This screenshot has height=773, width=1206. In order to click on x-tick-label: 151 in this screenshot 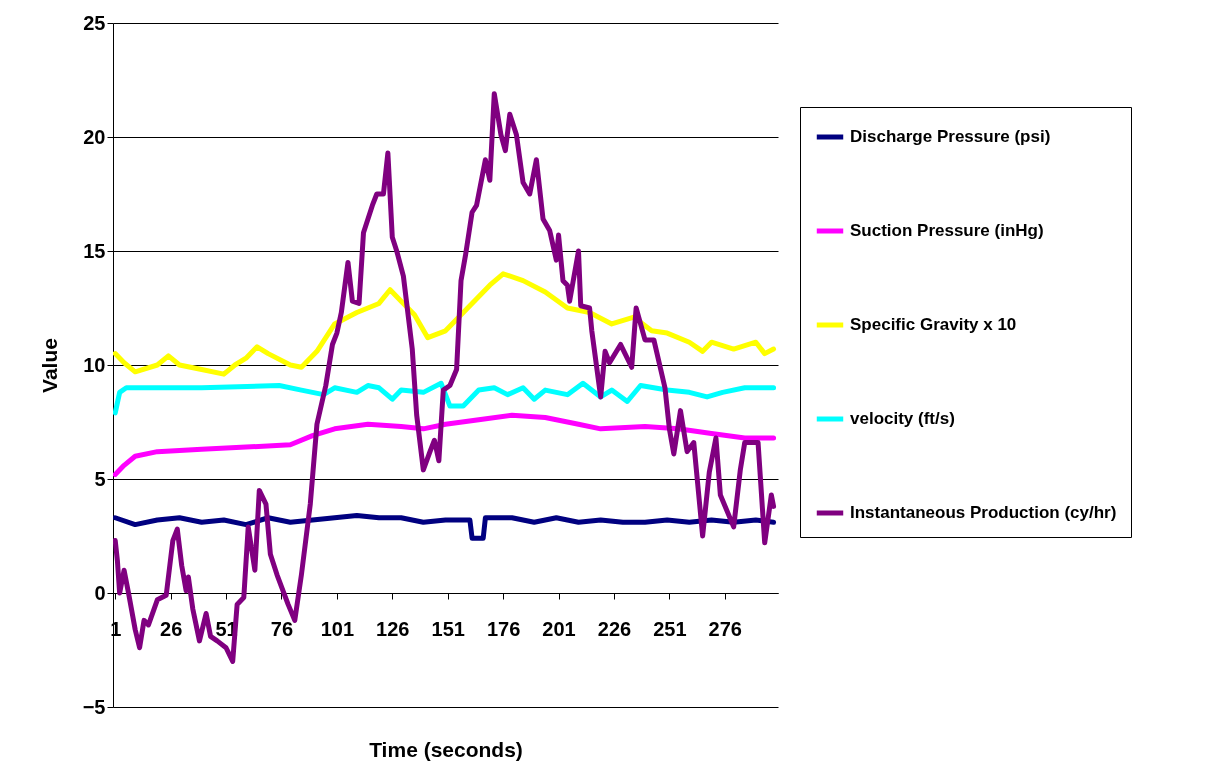, I will do `click(448, 628)`.